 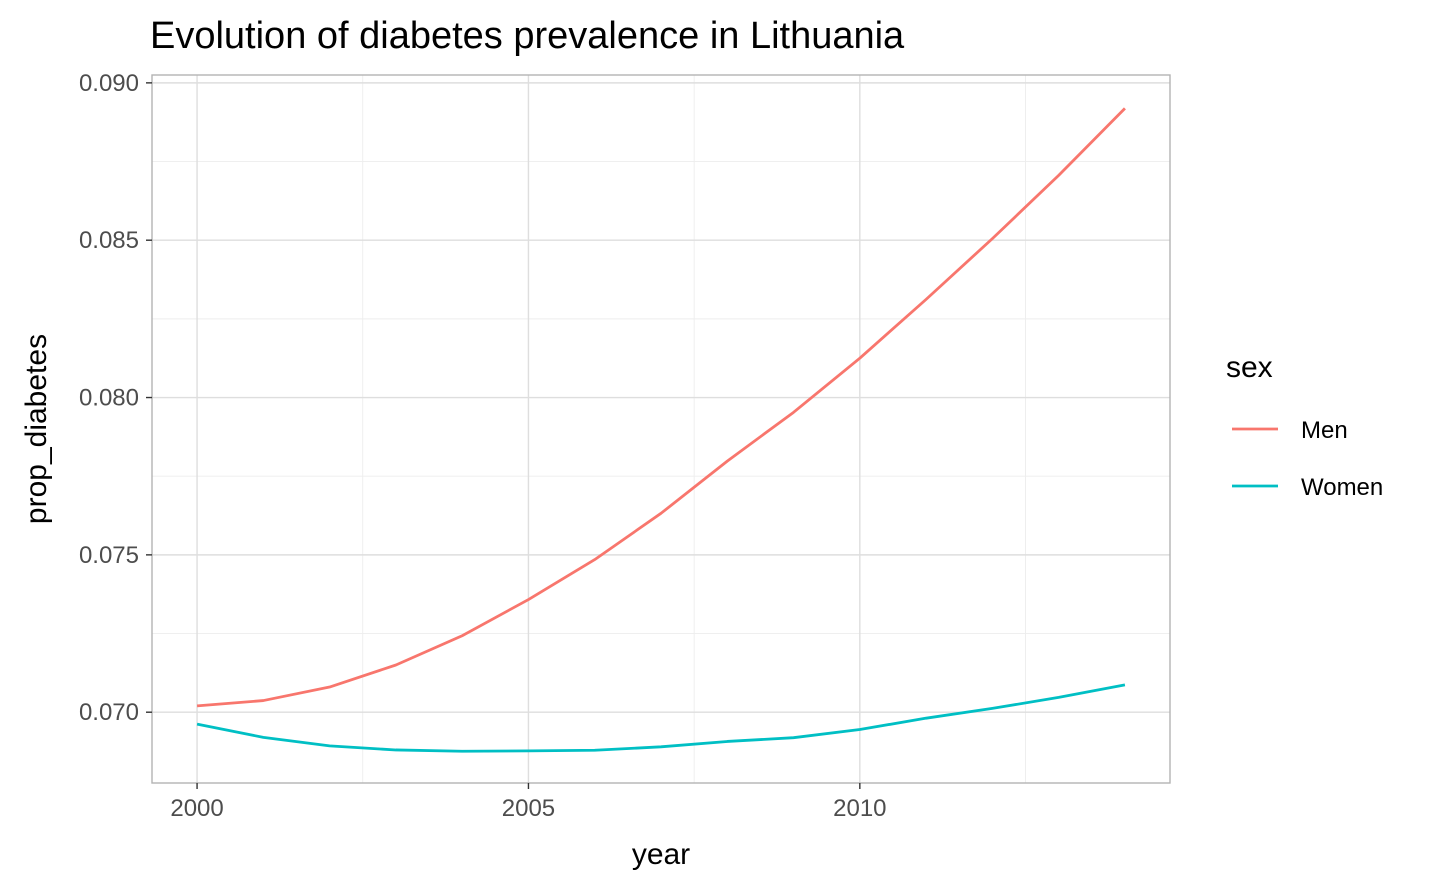 I want to click on x-tick-label: 2005, so click(x=528, y=808).